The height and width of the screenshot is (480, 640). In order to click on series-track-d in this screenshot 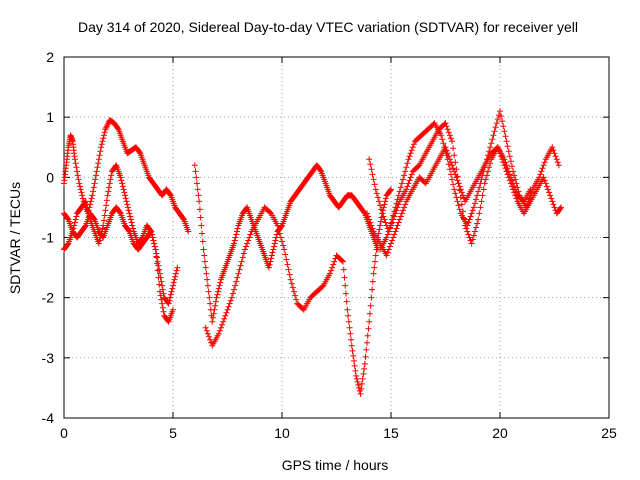, I will do `click(286, 243)`.